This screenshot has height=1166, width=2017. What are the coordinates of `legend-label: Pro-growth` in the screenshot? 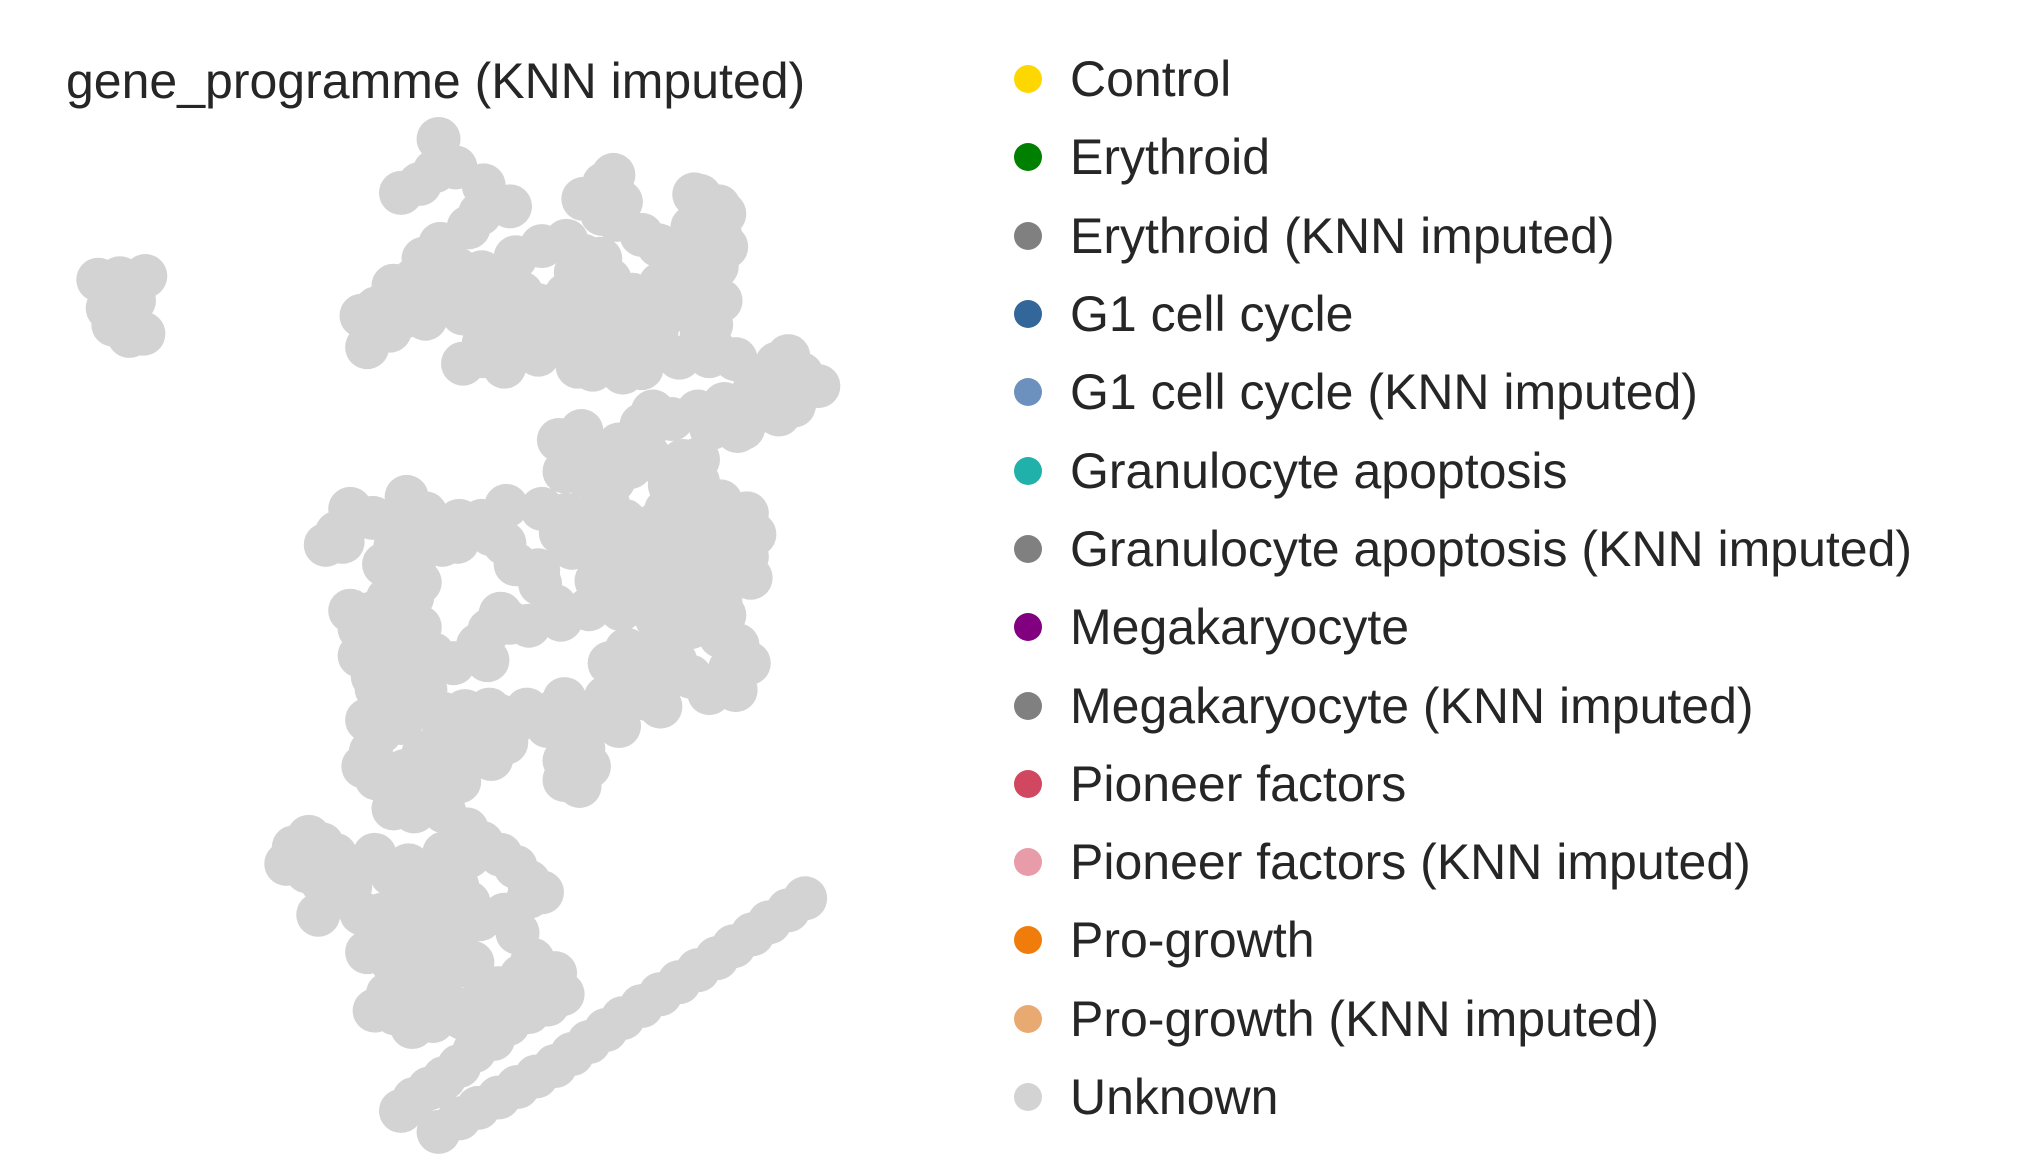 It's located at (1192, 940).